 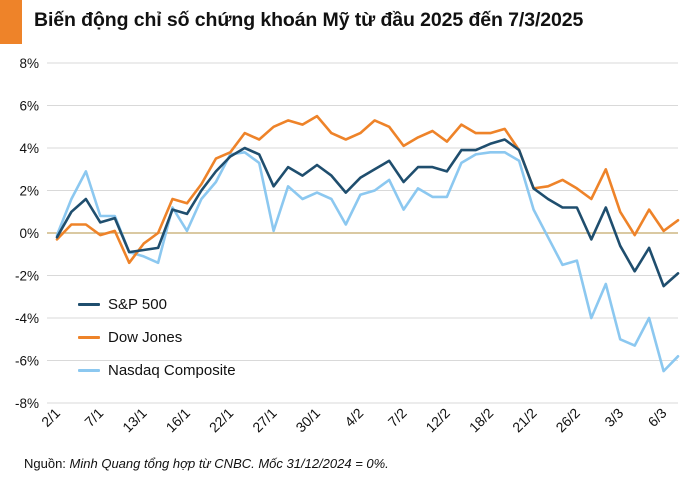 I want to click on x-tick-label: 7/2, so click(x=397, y=417).